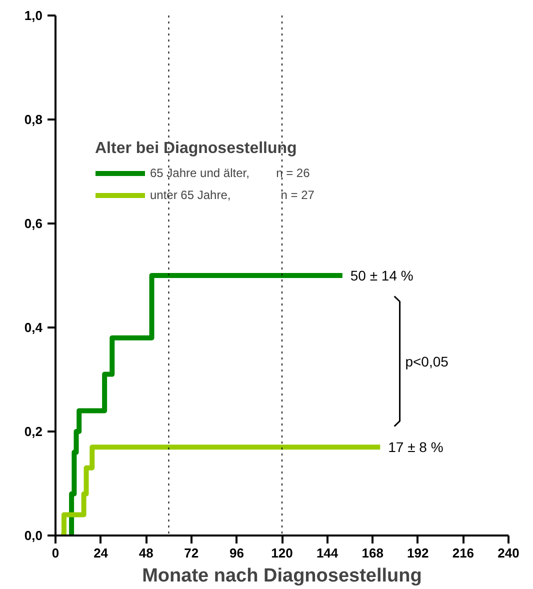 The height and width of the screenshot is (589, 533). I want to click on y-tick-label: 0,8, so click(33, 119).